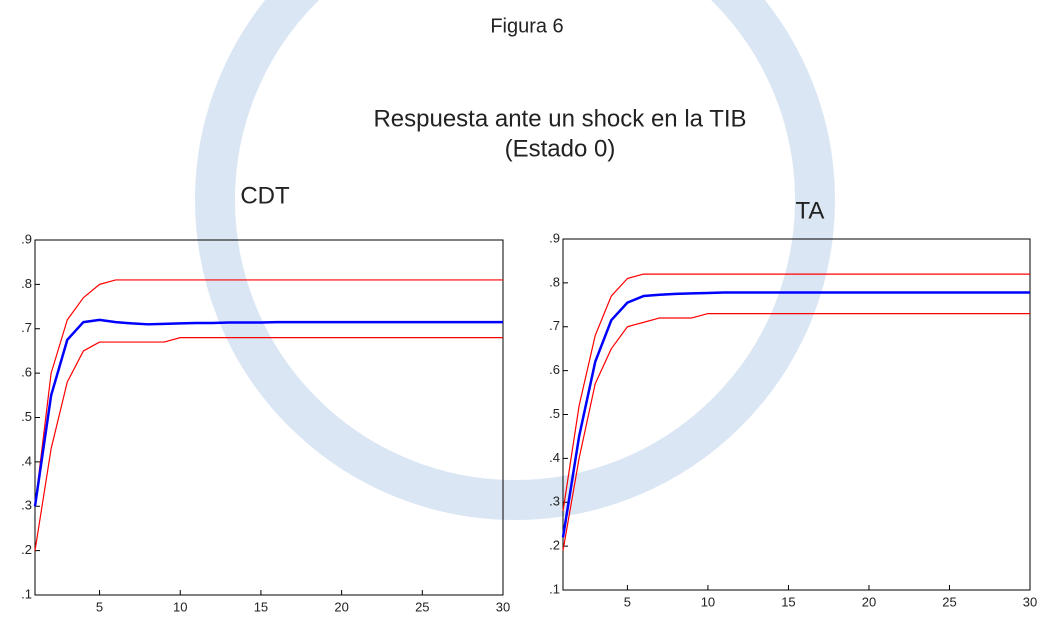 The height and width of the screenshot is (617, 1040). What do you see at coordinates (526, 26) in the screenshot?
I see `figure-label: Figura 6` at bounding box center [526, 26].